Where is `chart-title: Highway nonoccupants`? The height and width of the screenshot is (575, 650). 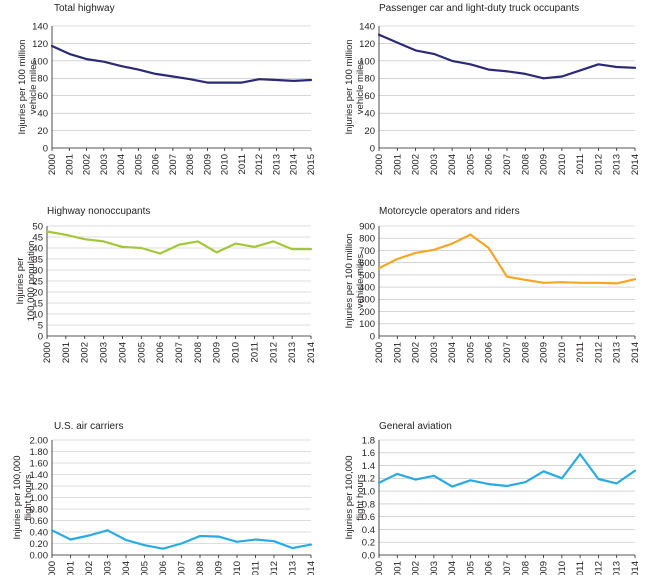 chart-title: Highway nonoccupants is located at coordinates (98, 211).